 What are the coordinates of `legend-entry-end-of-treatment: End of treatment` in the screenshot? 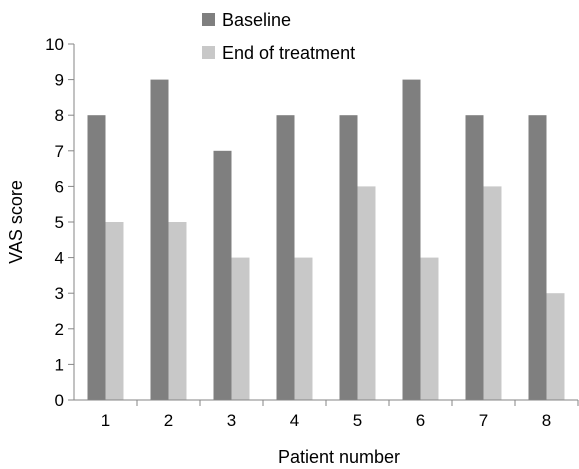 It's located at (278, 53).